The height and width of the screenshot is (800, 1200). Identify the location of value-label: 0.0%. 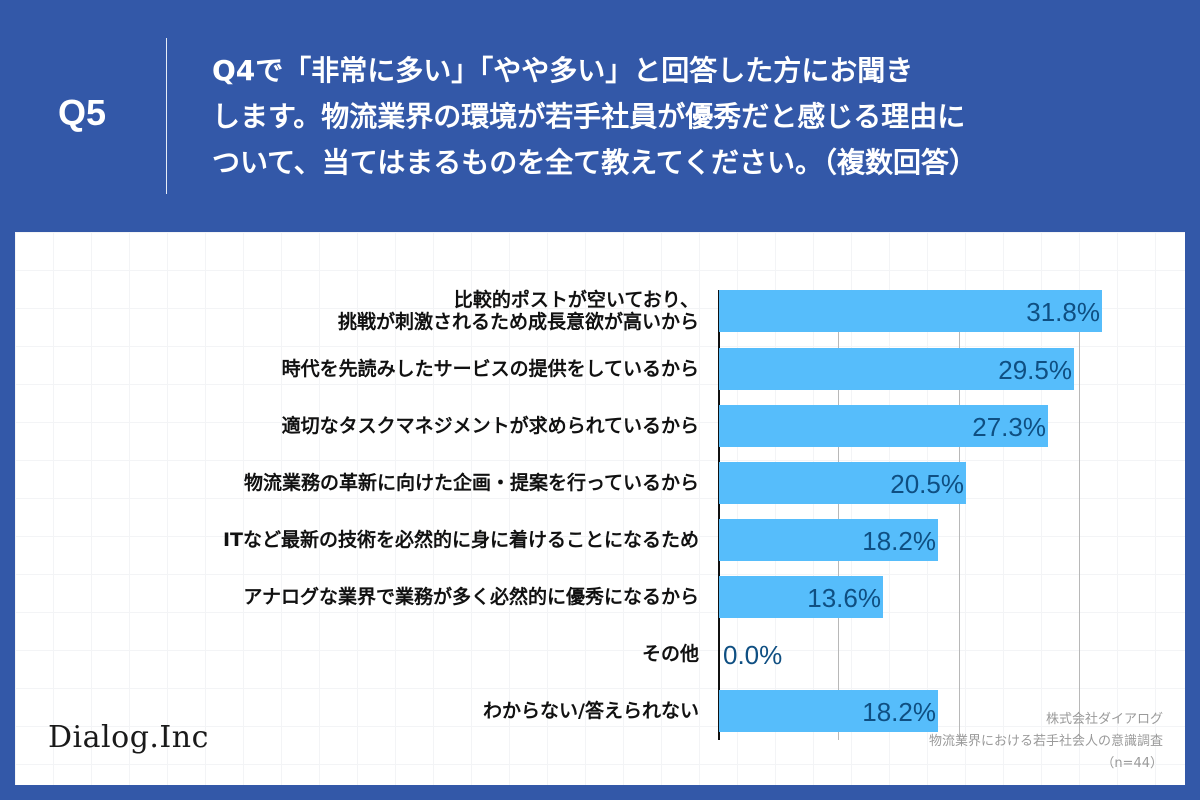
(753, 655).